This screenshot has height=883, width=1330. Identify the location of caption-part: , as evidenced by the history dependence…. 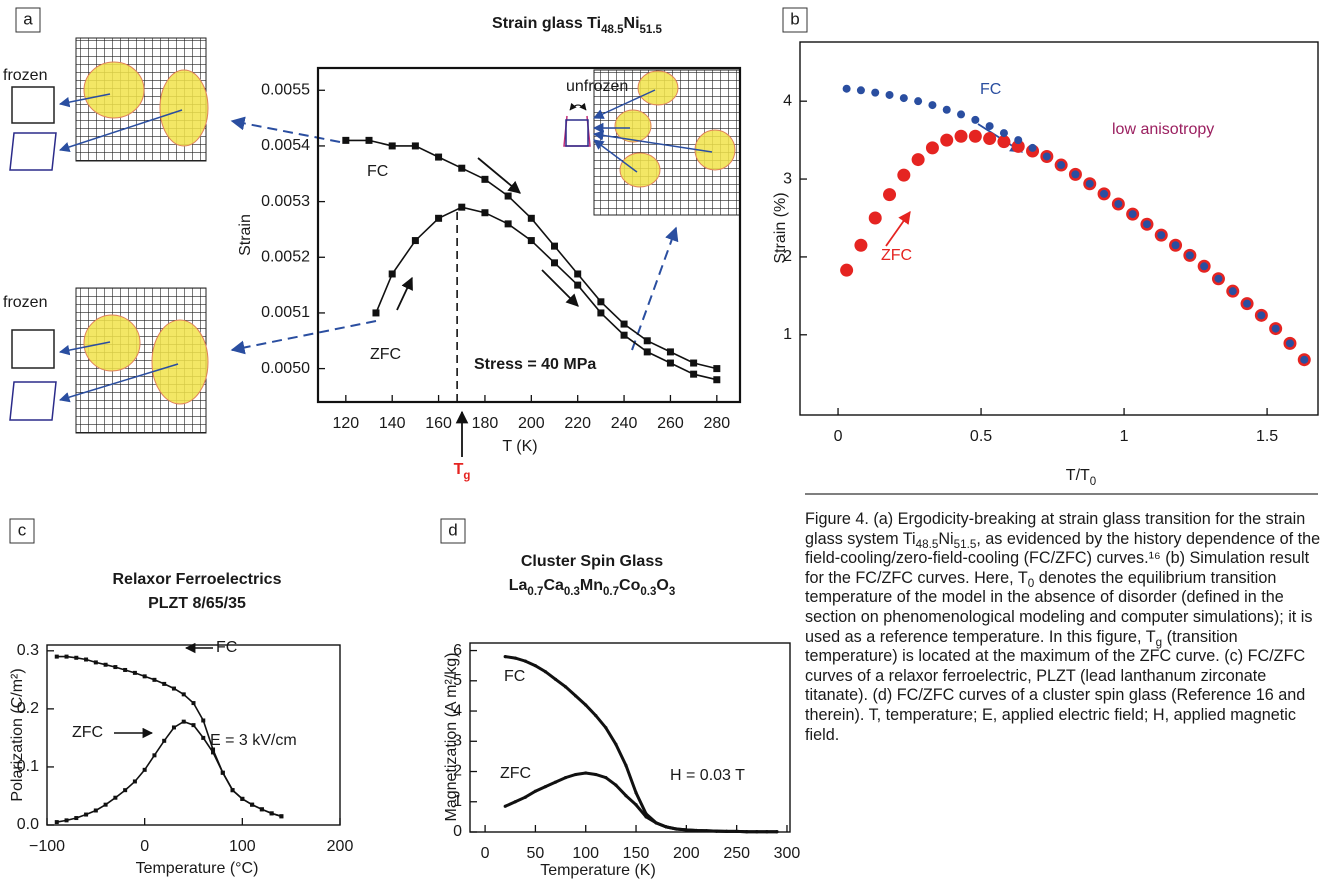
(1063, 558).